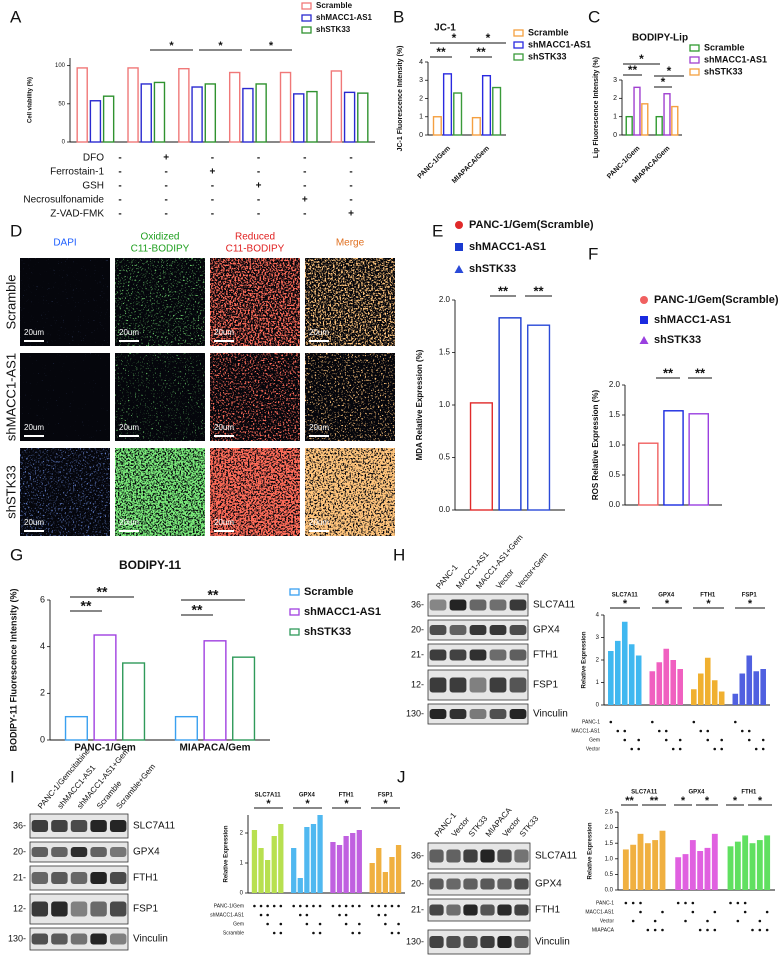  What do you see at coordinates (10, 397) in the screenshot?
I see `image-row-label: shMACC1-AS1` at bounding box center [10, 397].